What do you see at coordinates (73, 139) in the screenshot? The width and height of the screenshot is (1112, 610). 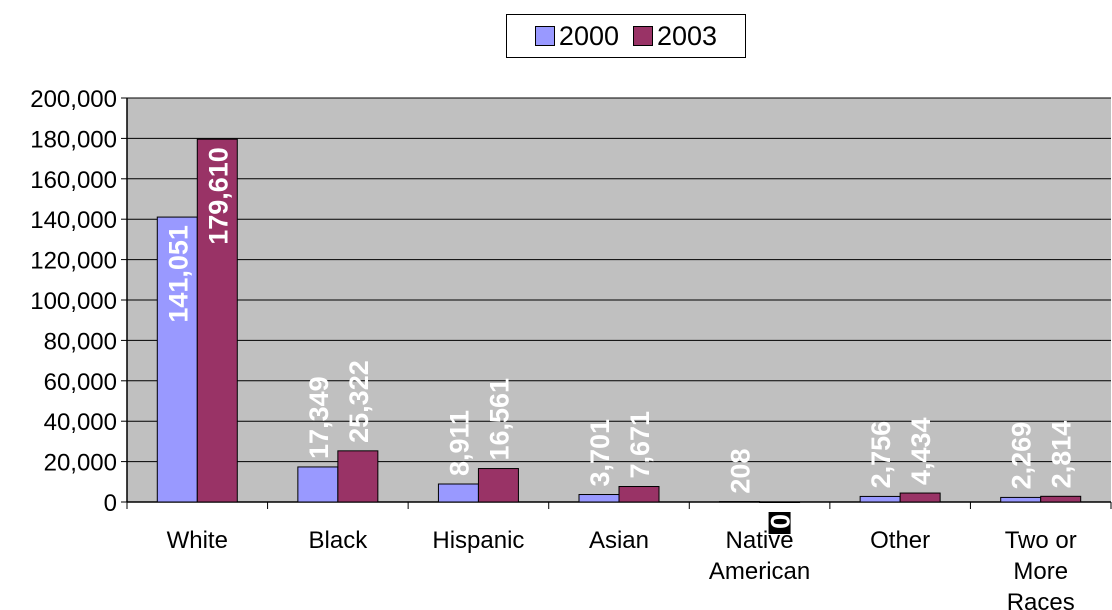 I see `y-tick-label: 180,000` at bounding box center [73, 139].